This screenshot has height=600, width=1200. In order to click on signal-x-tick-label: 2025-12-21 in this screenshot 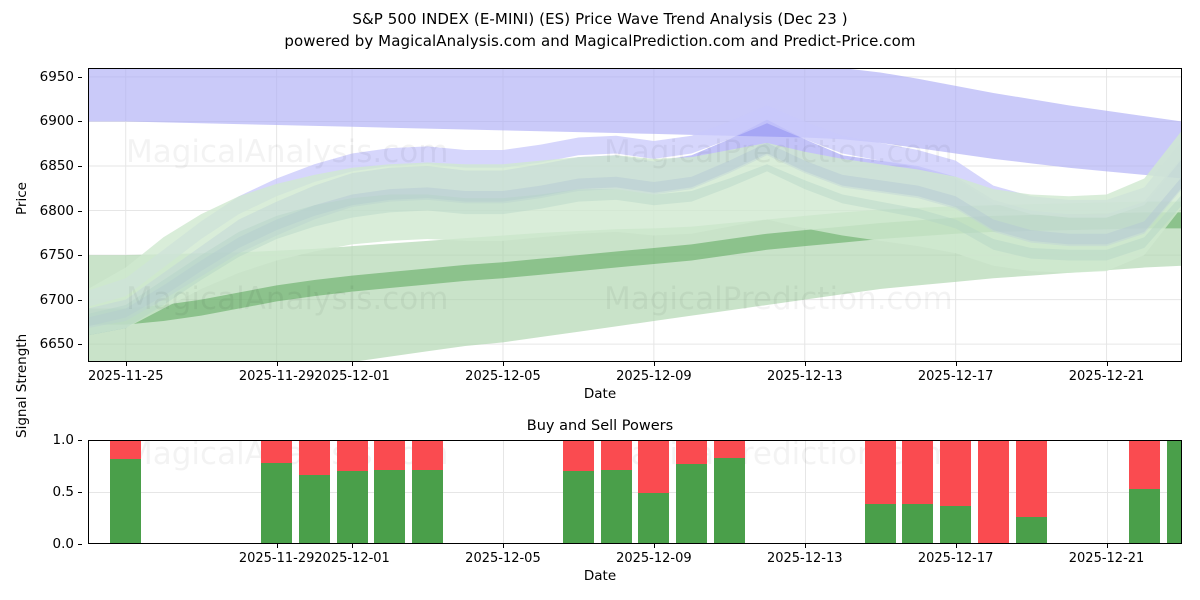, I will do `click(1106, 558)`.